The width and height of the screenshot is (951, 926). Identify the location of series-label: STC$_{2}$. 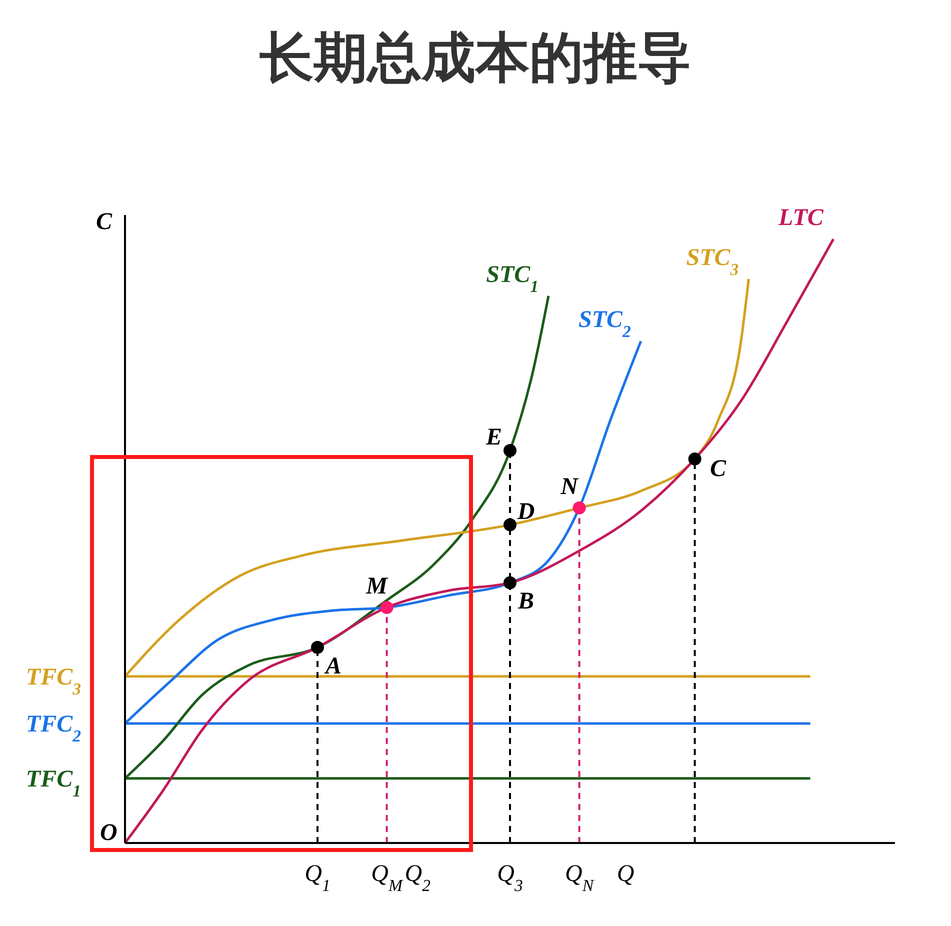
(604, 324).